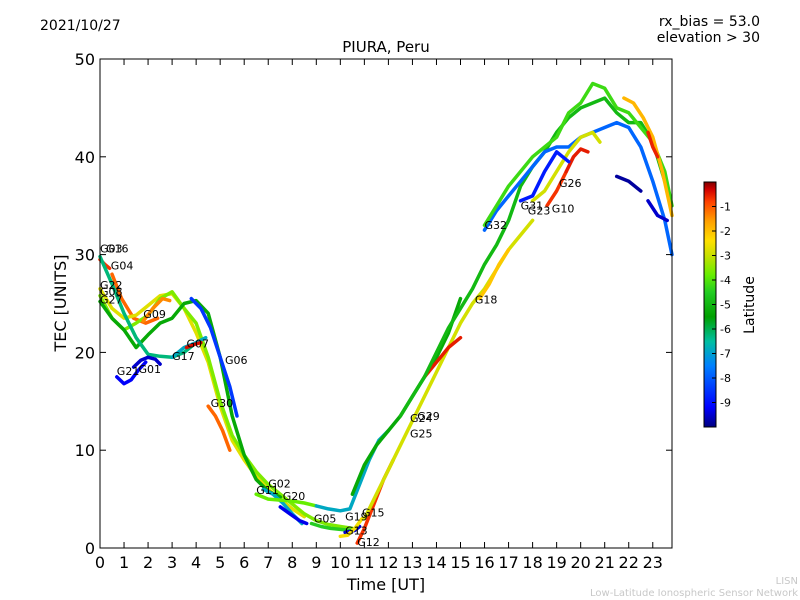 The width and height of the screenshot is (800, 600). Describe the element at coordinates (750, 305) in the screenshot. I see `colorbar-label: Latitude` at that location.